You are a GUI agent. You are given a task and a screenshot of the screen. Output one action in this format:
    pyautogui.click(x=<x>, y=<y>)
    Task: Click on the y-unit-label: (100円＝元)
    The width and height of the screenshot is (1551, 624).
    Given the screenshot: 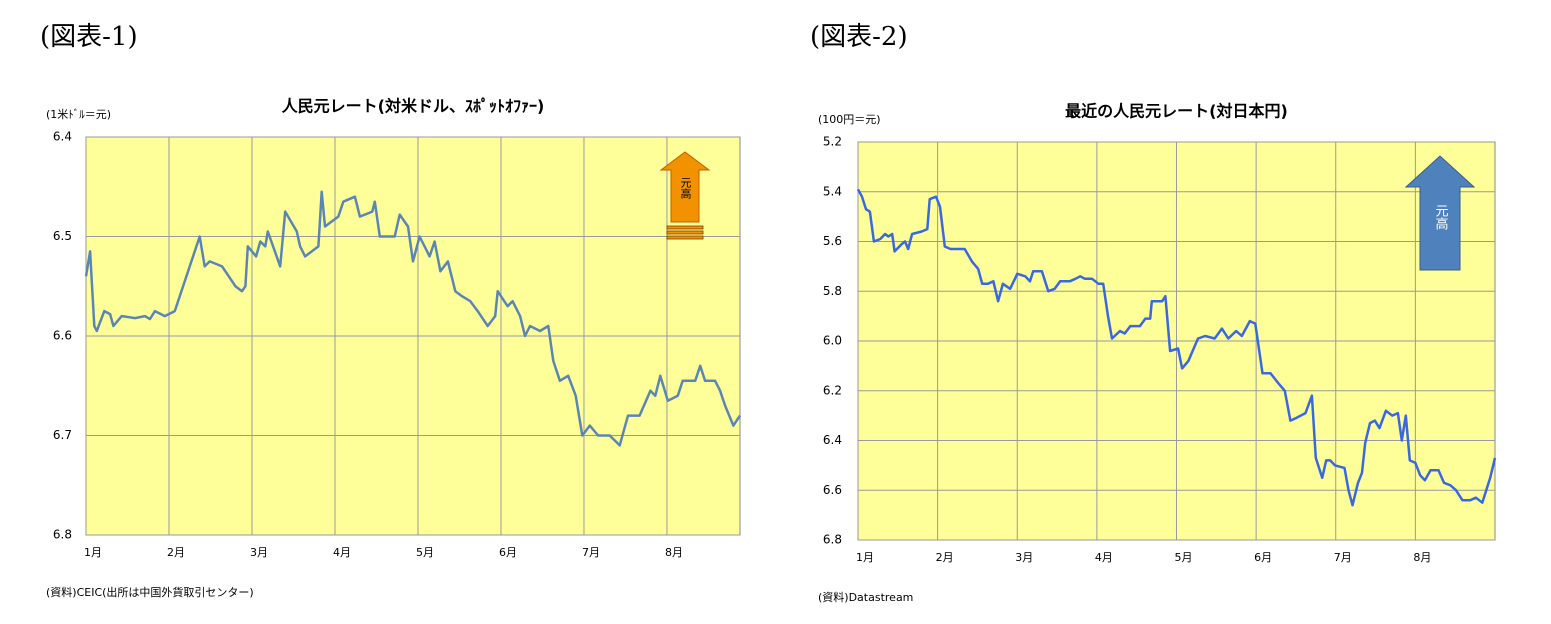 What is the action you would take?
    pyautogui.click(x=849, y=119)
    